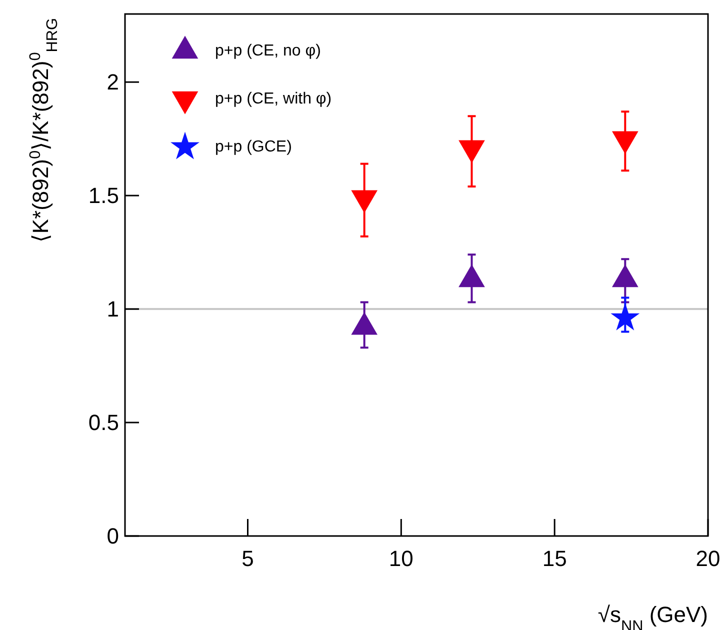  What do you see at coordinates (112, 82) in the screenshot?
I see `y-tick-label: 2` at bounding box center [112, 82].